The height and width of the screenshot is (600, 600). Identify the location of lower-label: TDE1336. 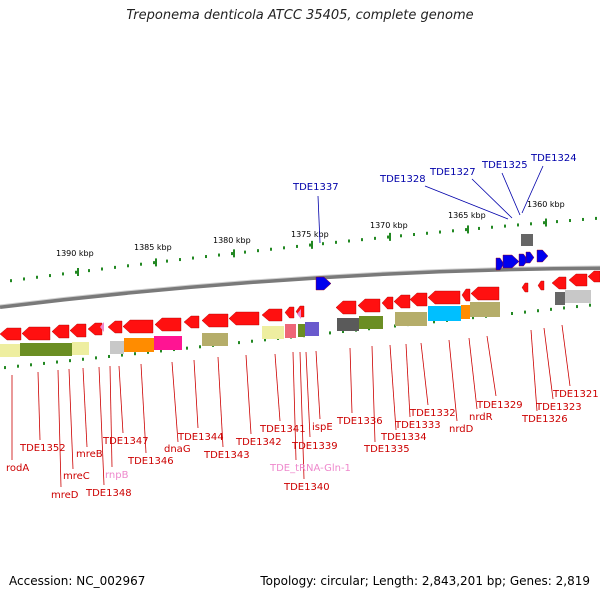
(359, 421).